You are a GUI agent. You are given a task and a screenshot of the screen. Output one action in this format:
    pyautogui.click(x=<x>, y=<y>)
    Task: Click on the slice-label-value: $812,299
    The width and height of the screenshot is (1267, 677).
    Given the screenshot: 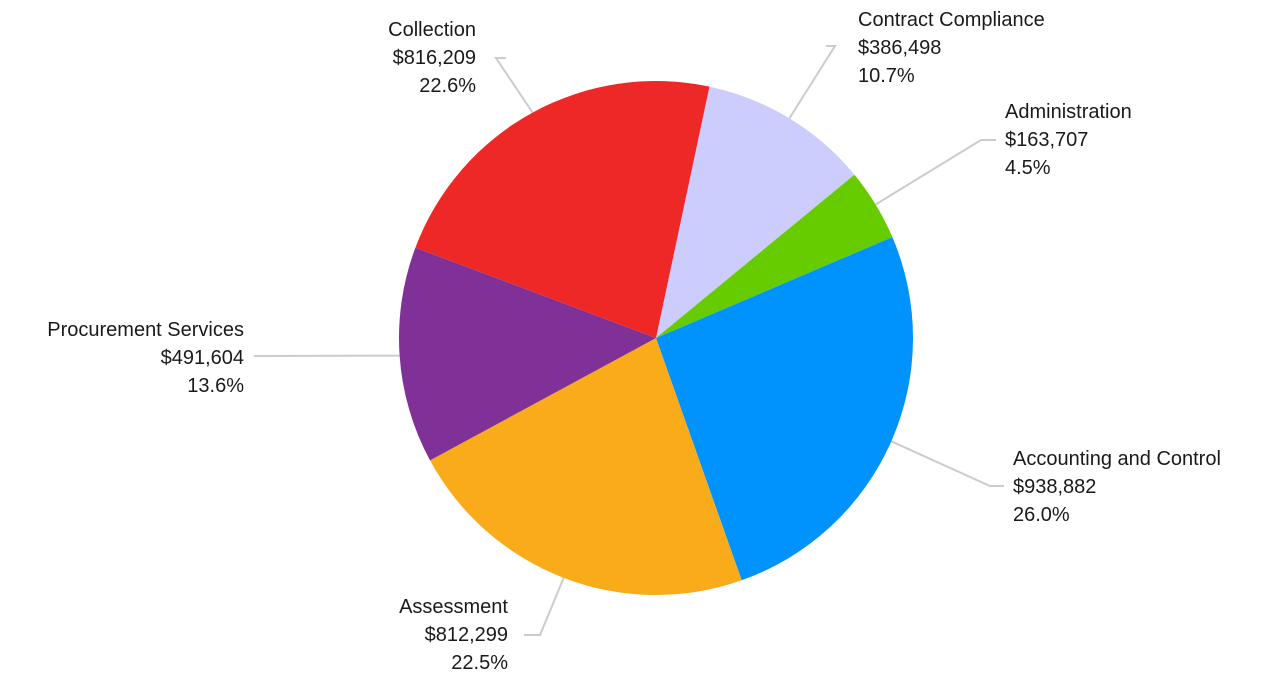 What is the action you would take?
    pyautogui.click(x=466, y=635)
    